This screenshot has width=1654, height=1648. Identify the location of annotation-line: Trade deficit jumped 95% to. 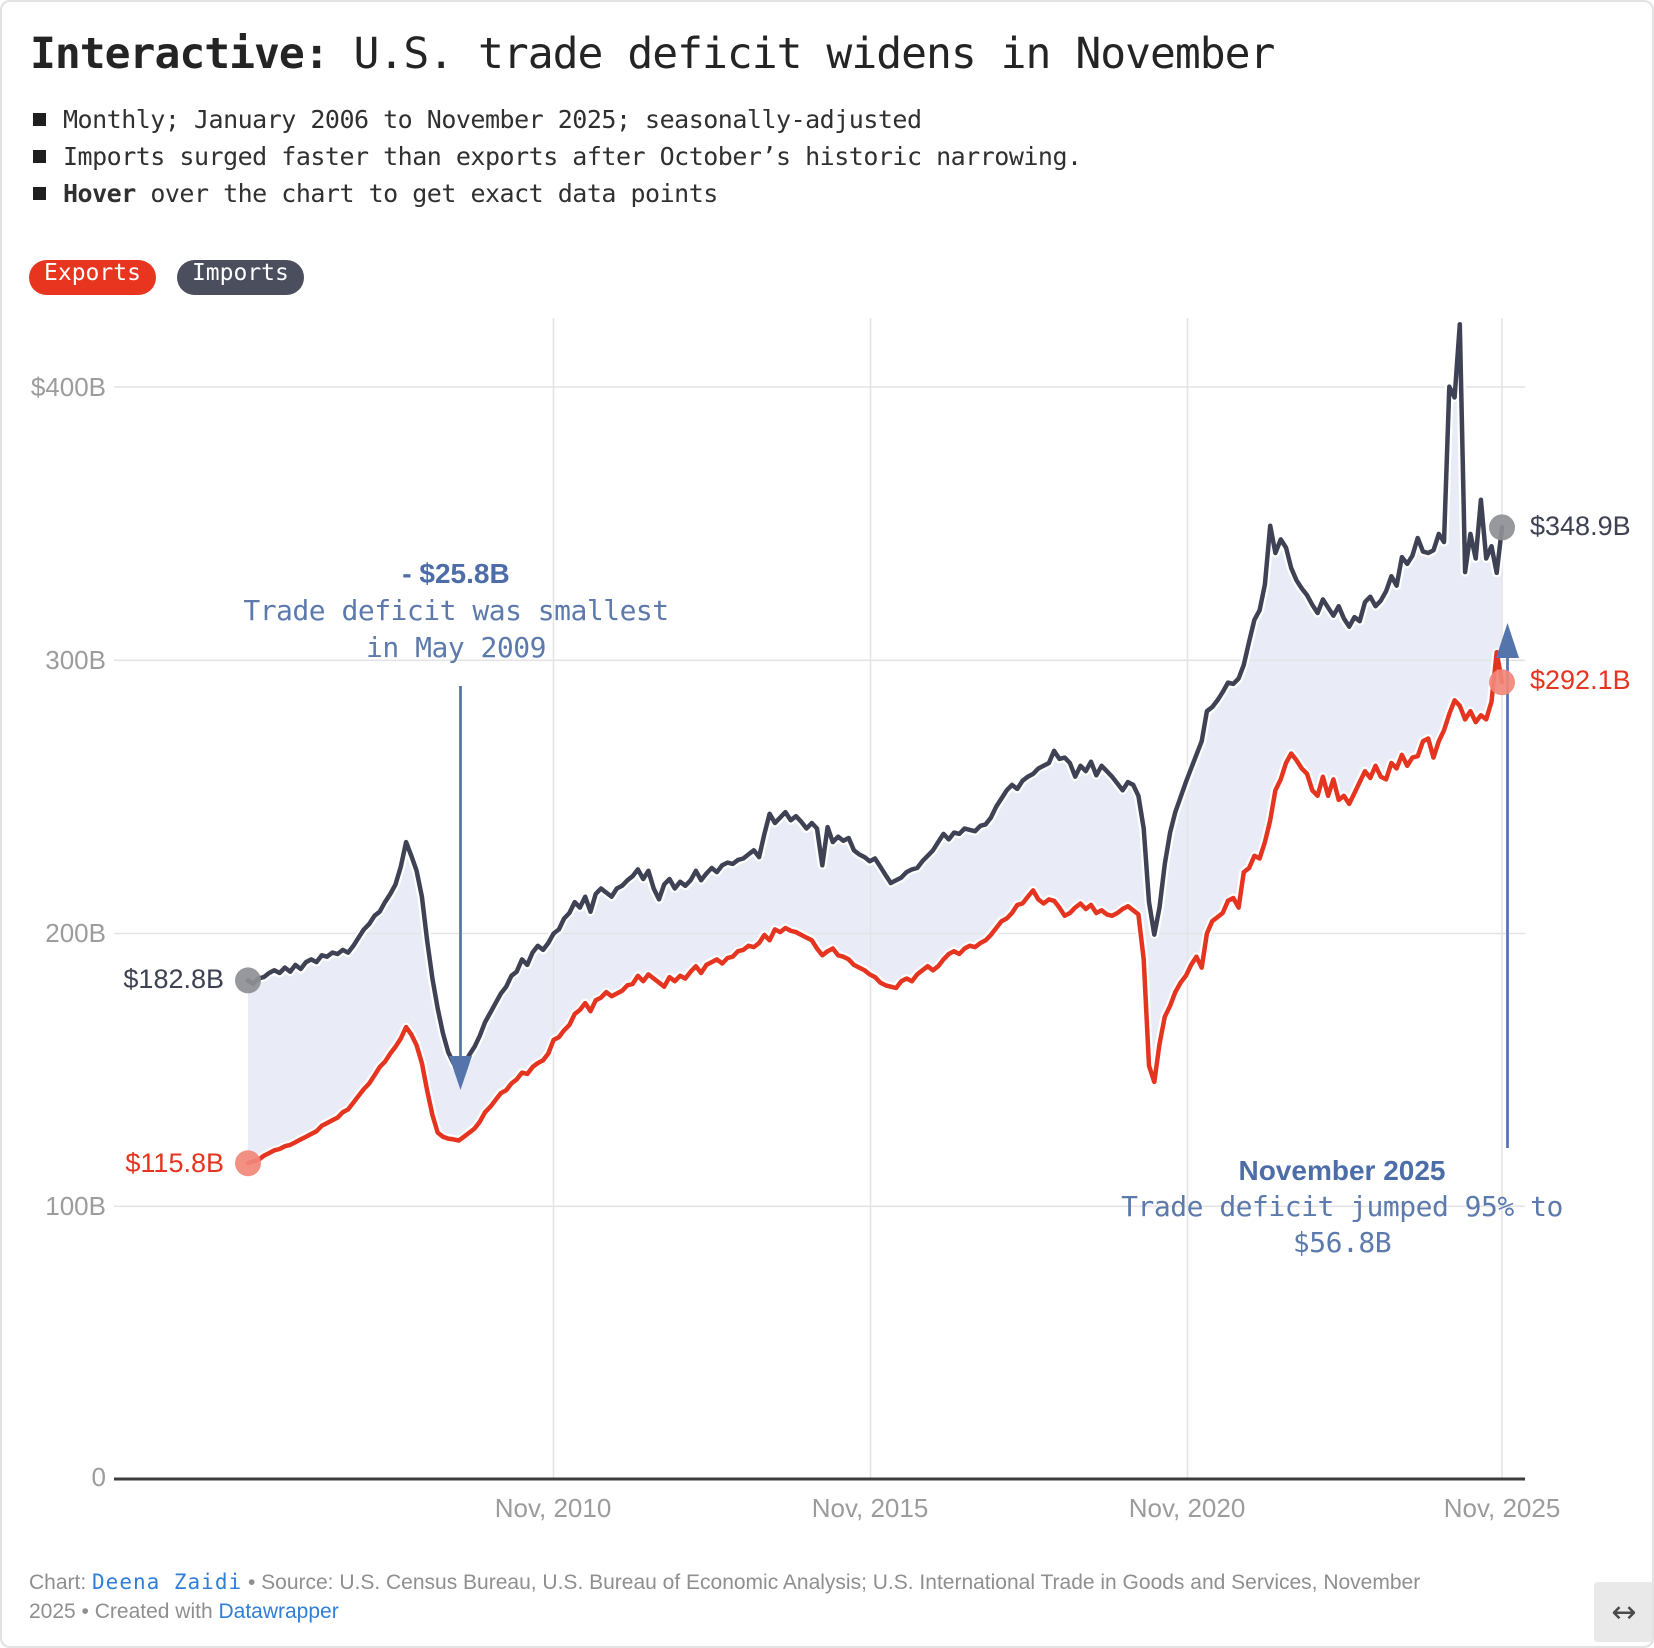
(1342, 1206).